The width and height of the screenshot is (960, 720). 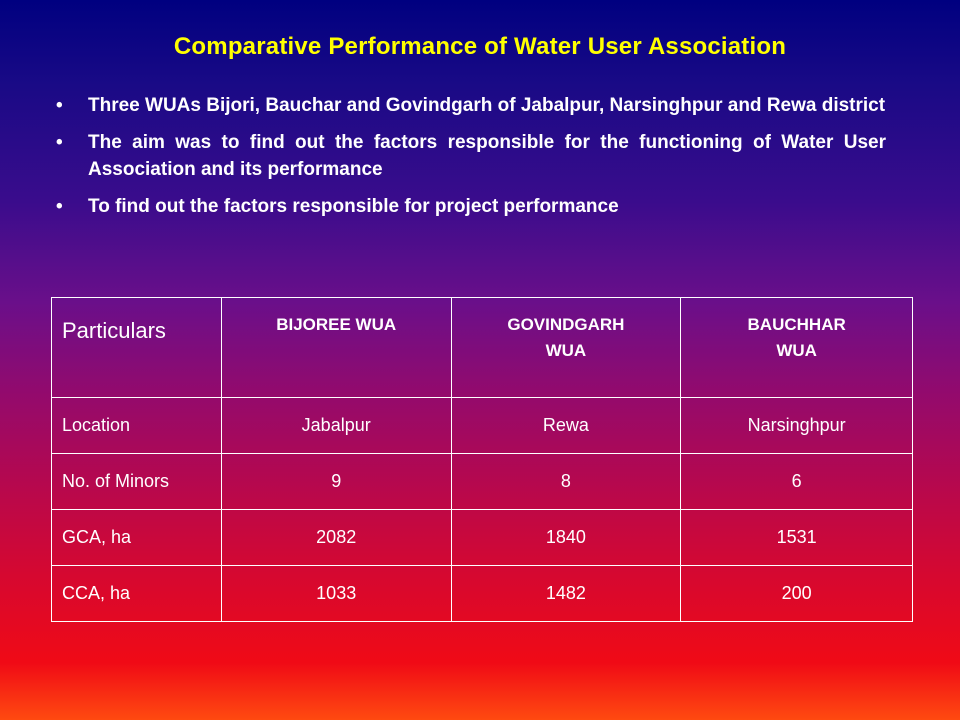 What do you see at coordinates (796, 481) in the screenshot?
I see `table-cell: 6` at bounding box center [796, 481].